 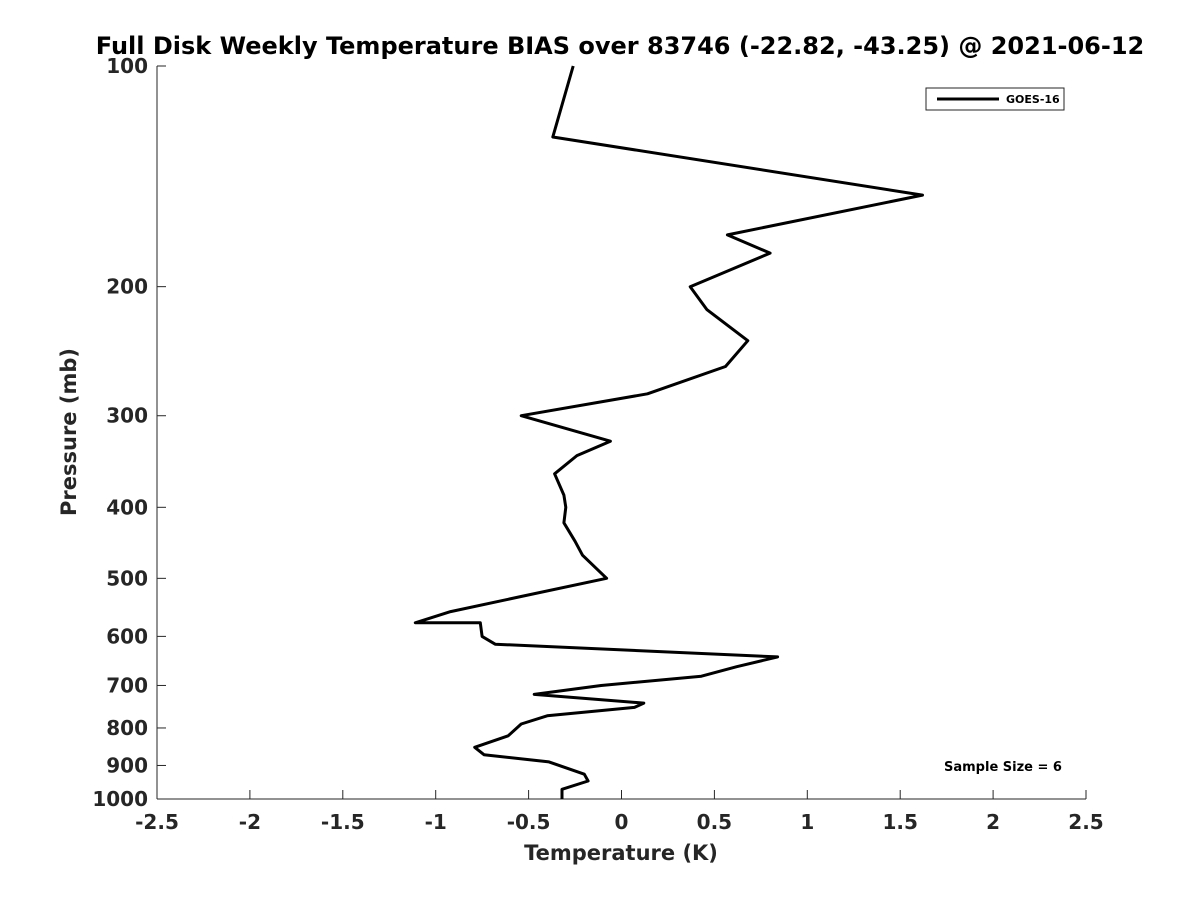 I want to click on y-tick-label: 200, so click(x=127, y=287).